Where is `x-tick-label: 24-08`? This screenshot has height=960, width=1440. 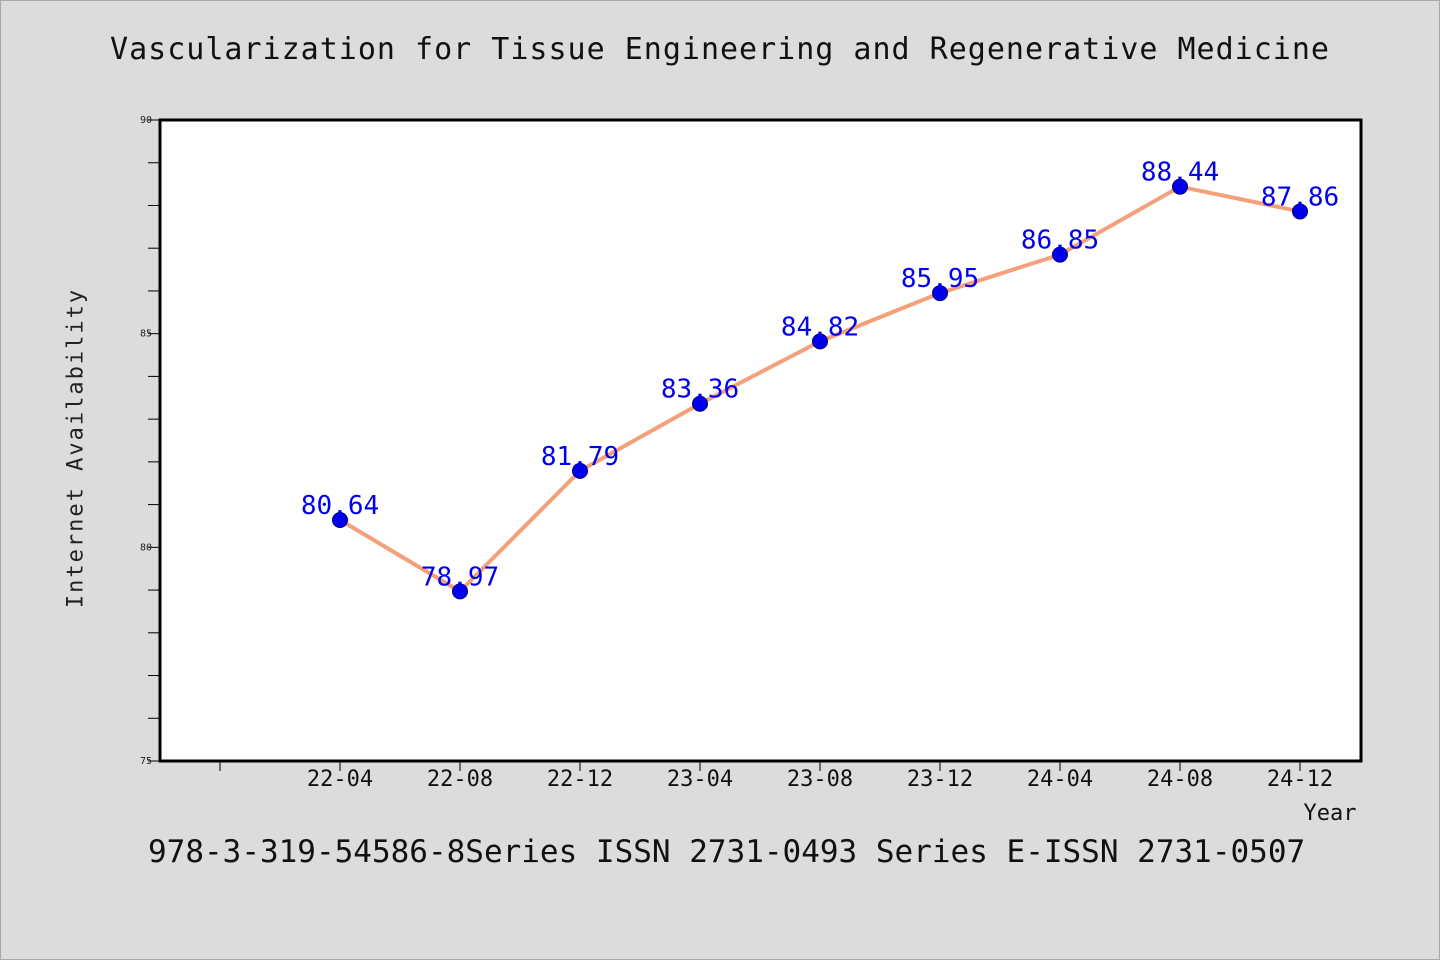 x-tick-label: 24-08 is located at coordinates (1180, 779).